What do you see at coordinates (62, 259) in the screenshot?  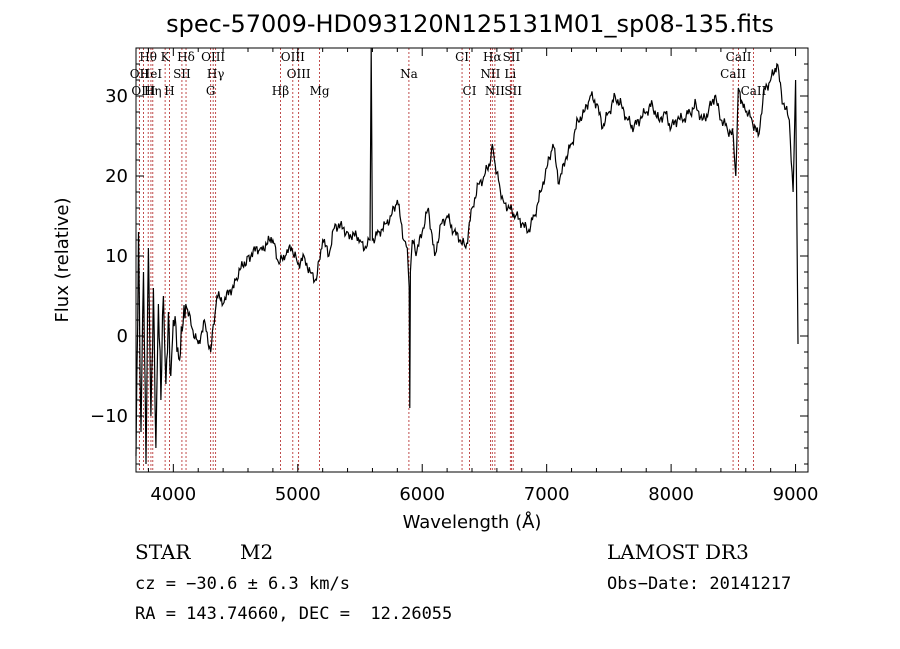 I see `y-axis-label: Flux (relative)` at bounding box center [62, 259].